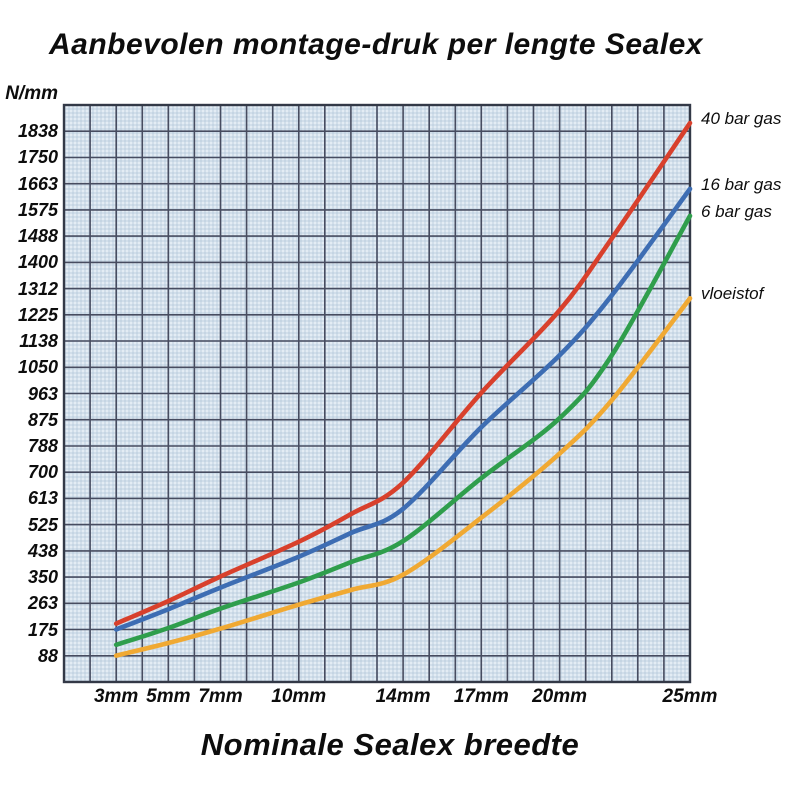 This screenshot has width=800, height=800. Describe the element at coordinates (42, 577) in the screenshot. I see `y-tick-label: 350` at that location.